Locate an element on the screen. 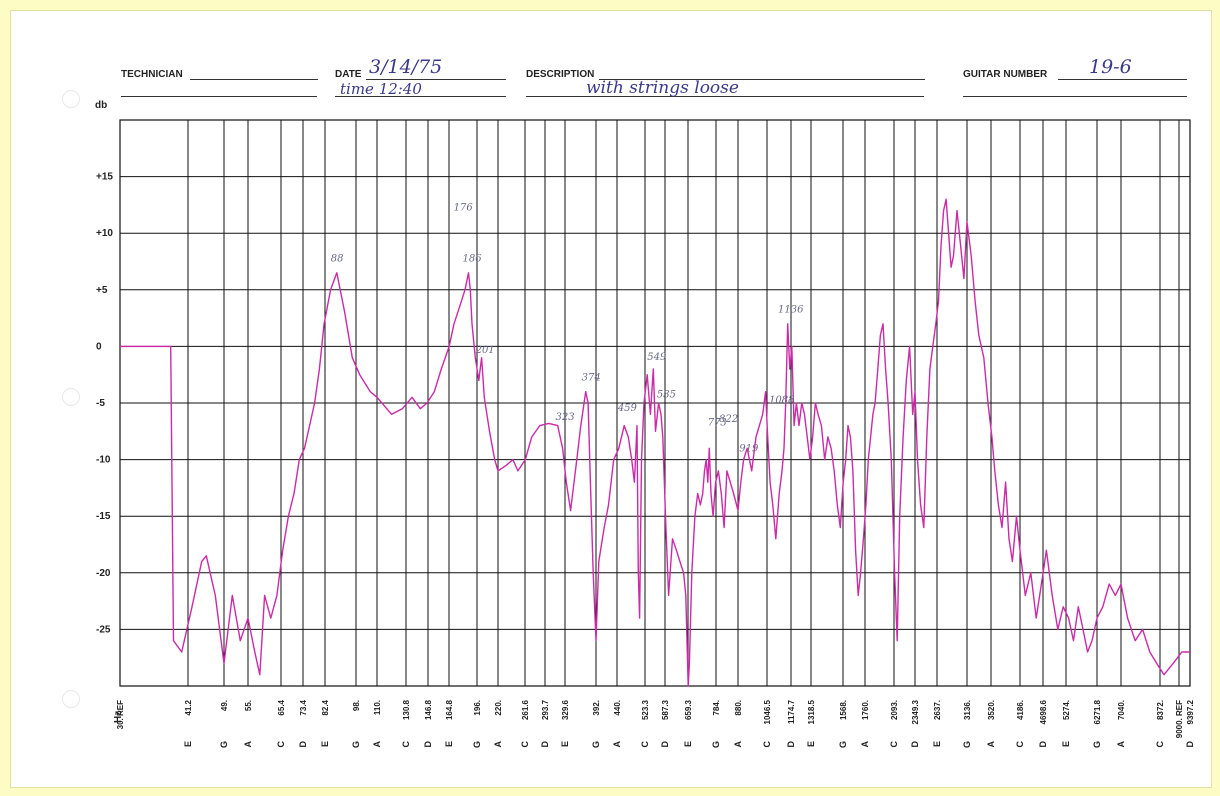 Image resolution: width=1220 pixels, height=796 pixels. y-tick-label: +5 is located at coordinates (102, 290).